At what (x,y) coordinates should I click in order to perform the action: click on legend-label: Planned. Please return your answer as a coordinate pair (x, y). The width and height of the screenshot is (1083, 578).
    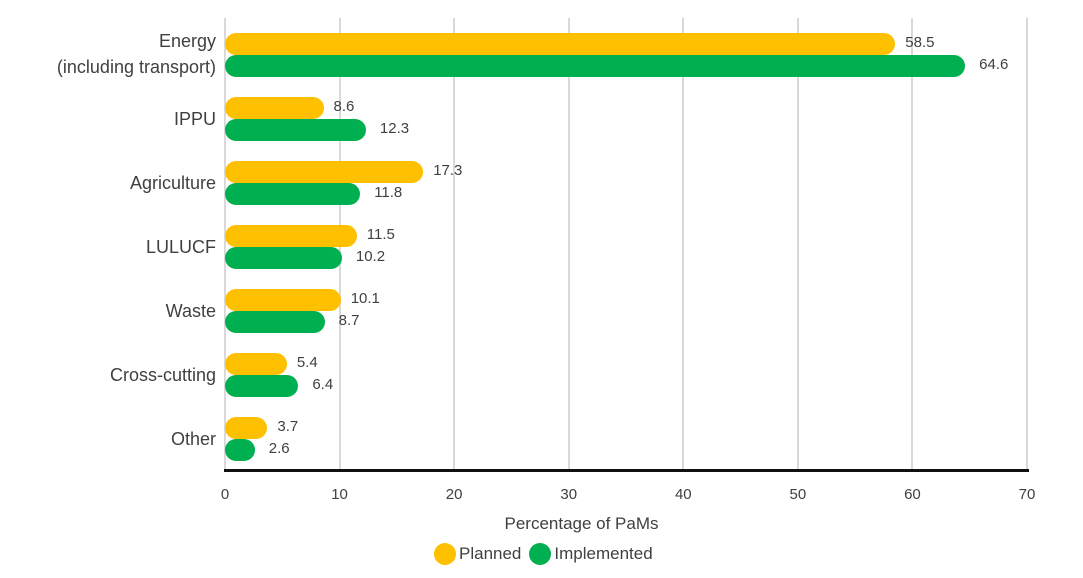
    Looking at the image, I should click on (490, 553).